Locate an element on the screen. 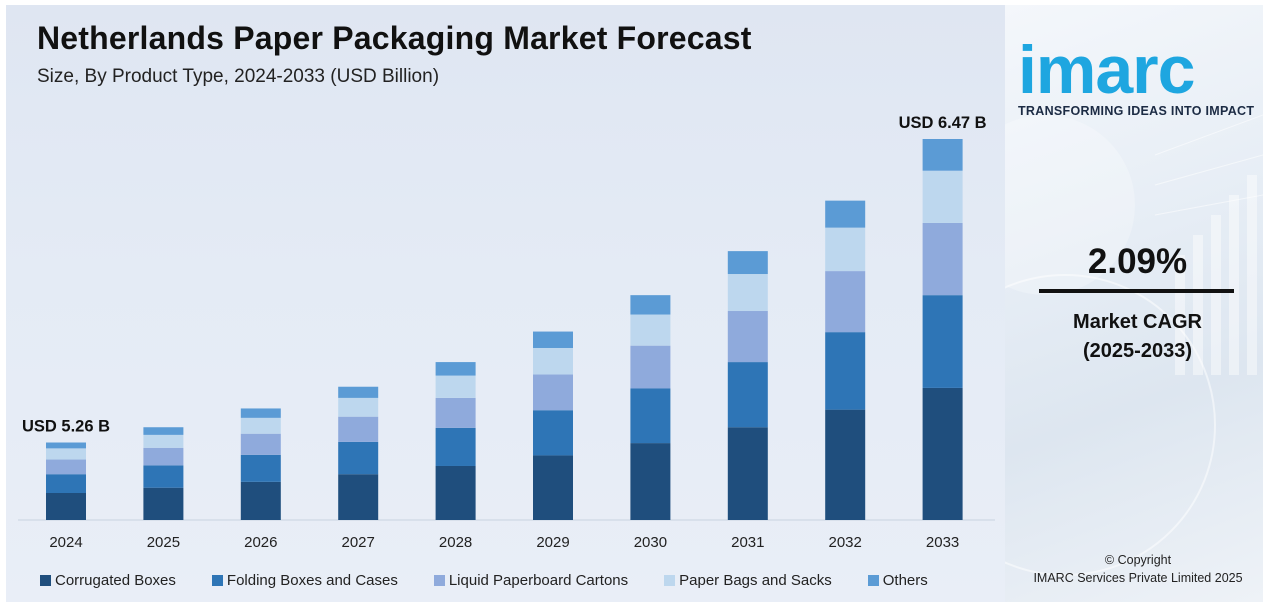  legend-item-paper-bags-and-sacks: Paper Bags and Sacks is located at coordinates (748, 580).